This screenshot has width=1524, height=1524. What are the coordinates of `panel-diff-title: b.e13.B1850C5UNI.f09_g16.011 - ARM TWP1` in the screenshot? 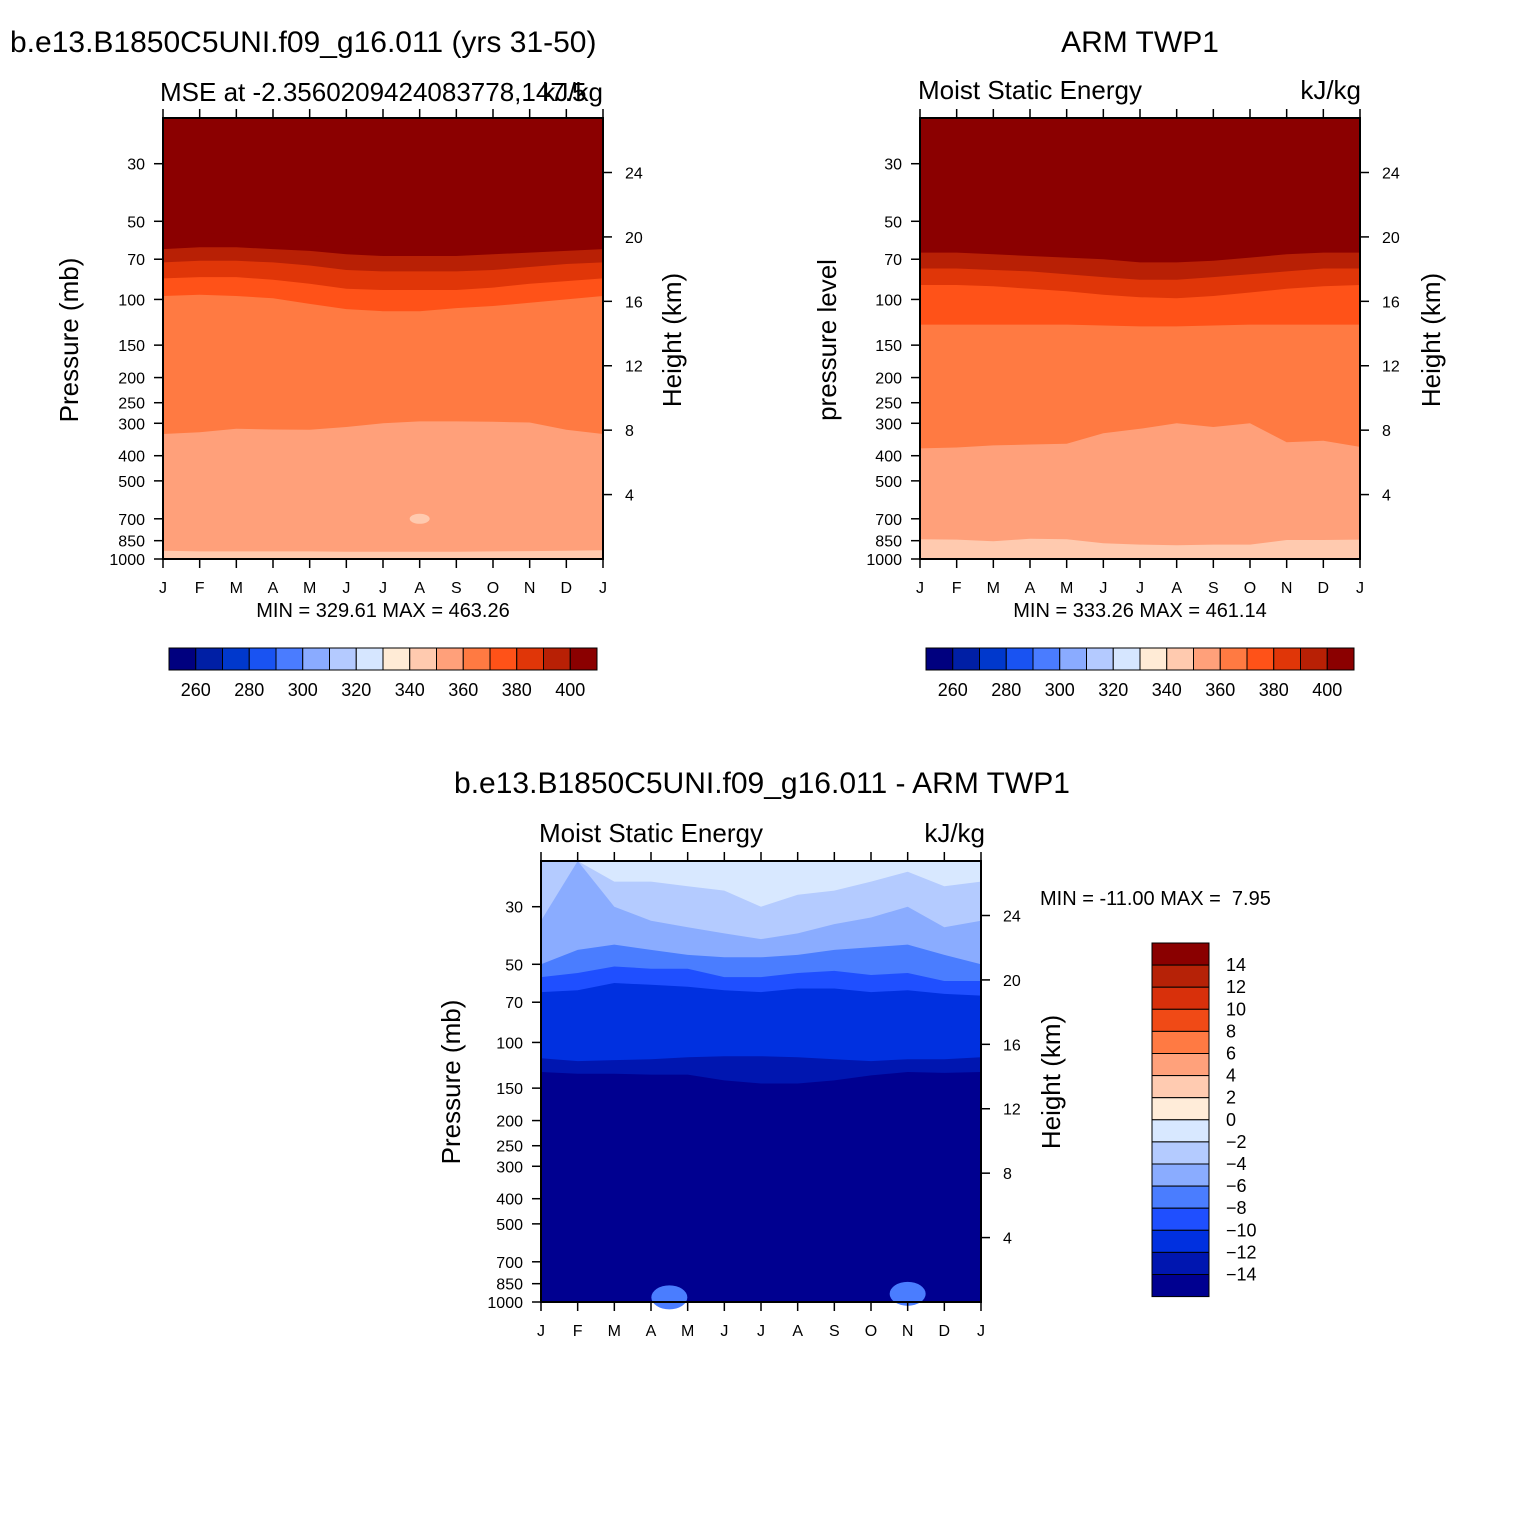 It's located at (762, 783).